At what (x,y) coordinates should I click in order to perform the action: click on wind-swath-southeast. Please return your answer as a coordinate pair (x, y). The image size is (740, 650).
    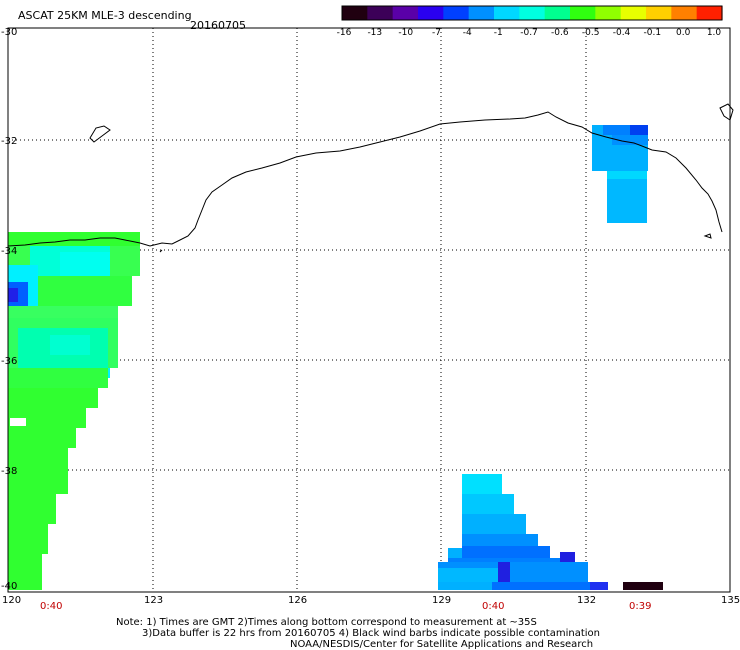
    Looking at the image, I should click on (550, 532).